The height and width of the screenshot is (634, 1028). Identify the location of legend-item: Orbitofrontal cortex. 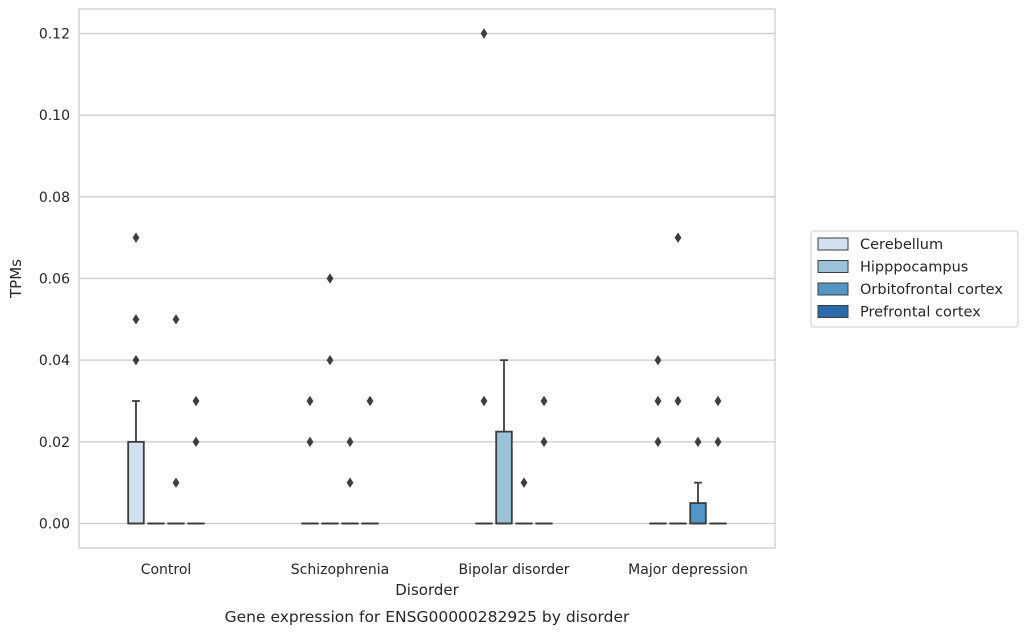
(910, 290).